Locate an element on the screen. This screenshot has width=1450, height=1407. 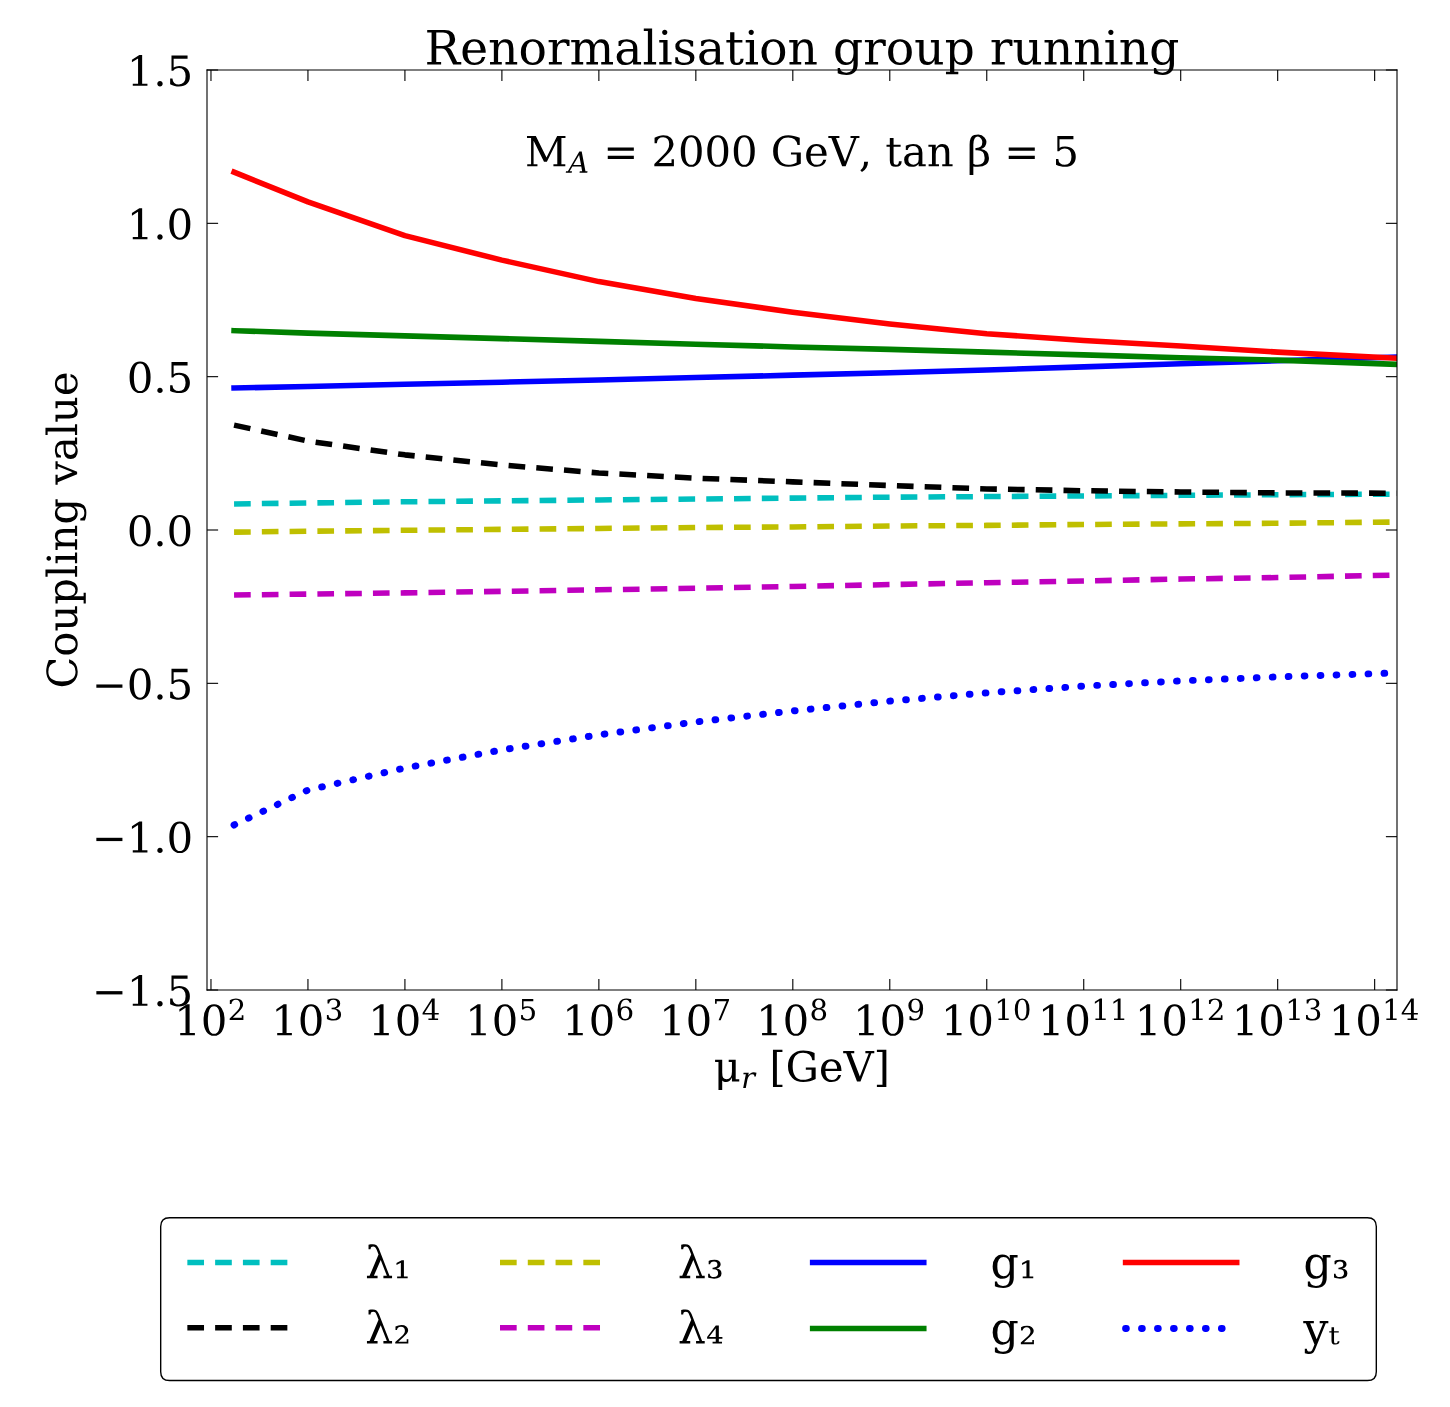
legend-label: λ₄ is located at coordinates (701, 1326).